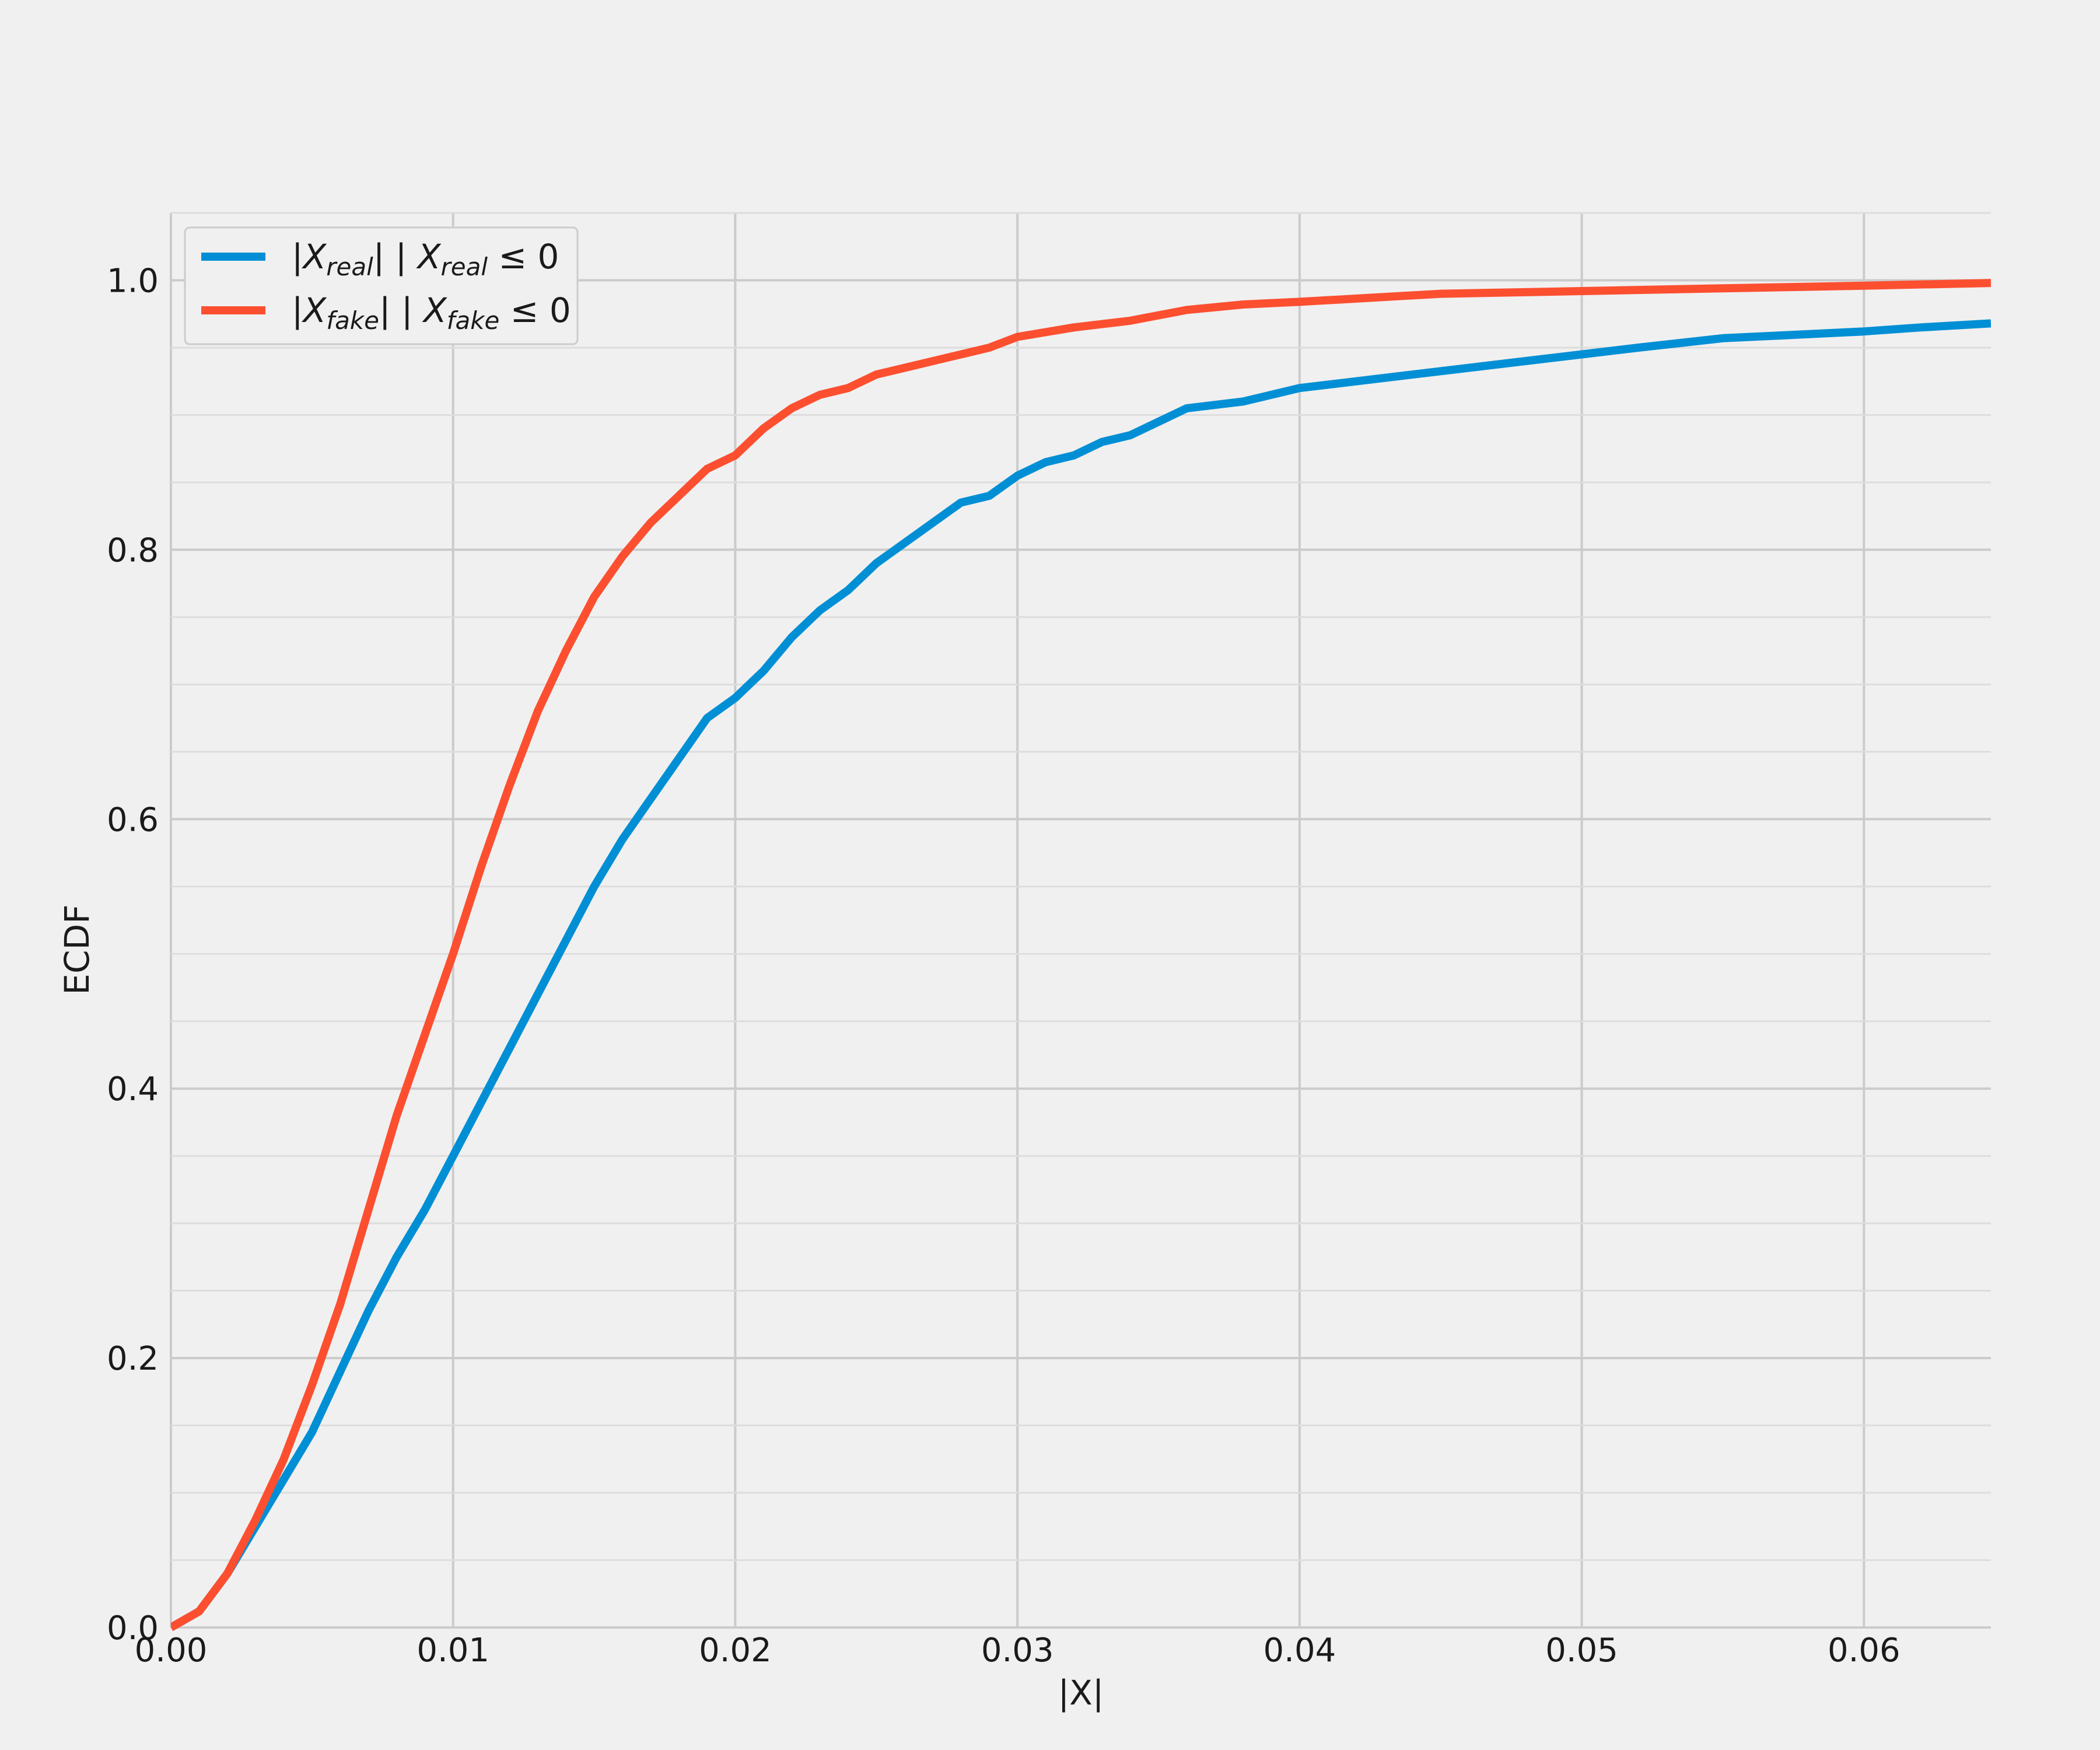 This screenshot has height=1750, width=2100. What do you see at coordinates (133, 1089) in the screenshot?
I see `y-tick-label-2: 0.4` at bounding box center [133, 1089].